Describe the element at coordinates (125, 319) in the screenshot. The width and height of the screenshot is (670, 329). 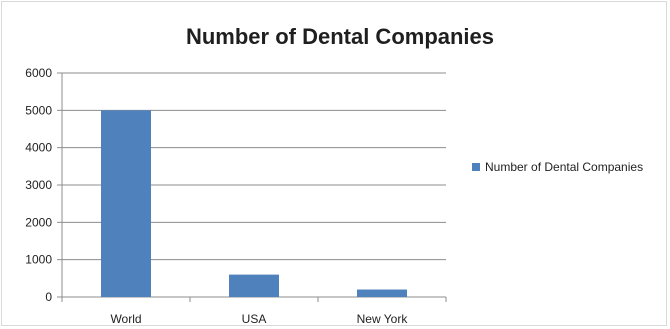
I see `x-tick-label: World` at that location.